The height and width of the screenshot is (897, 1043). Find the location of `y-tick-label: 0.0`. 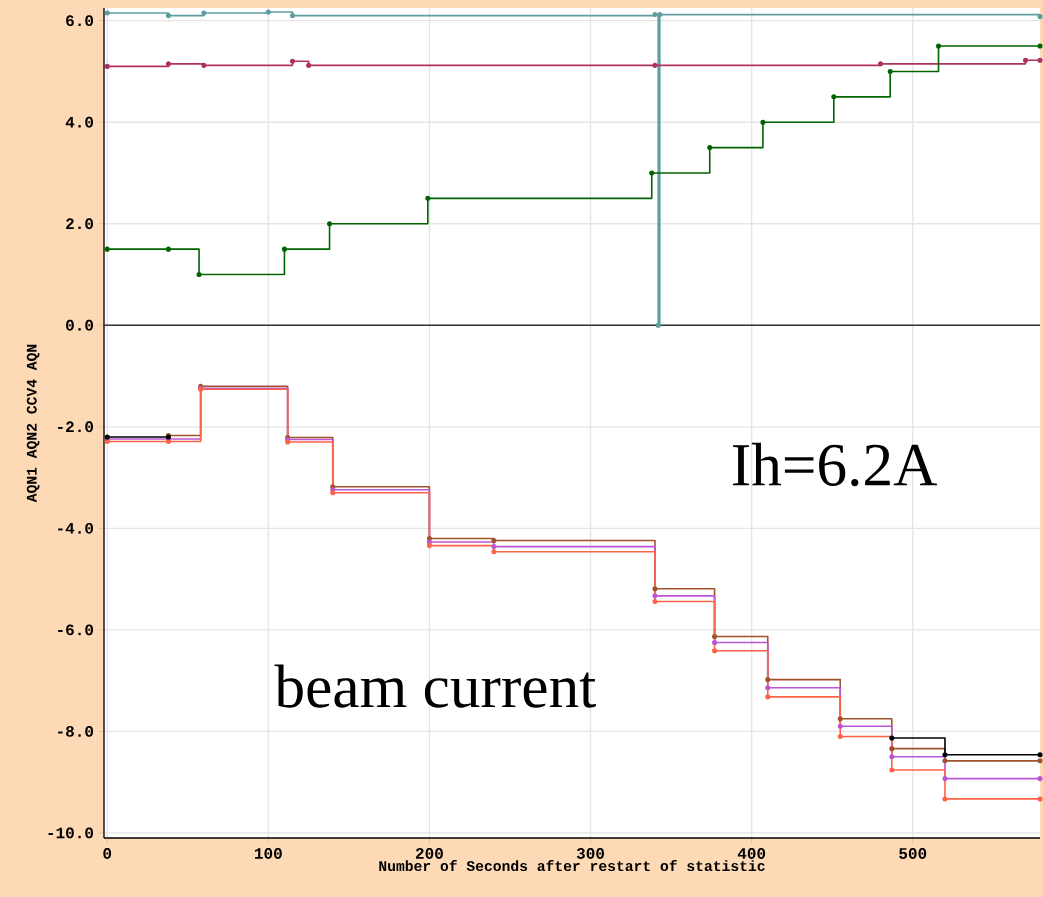

y-tick-label: 0.0 is located at coordinates (80, 325).